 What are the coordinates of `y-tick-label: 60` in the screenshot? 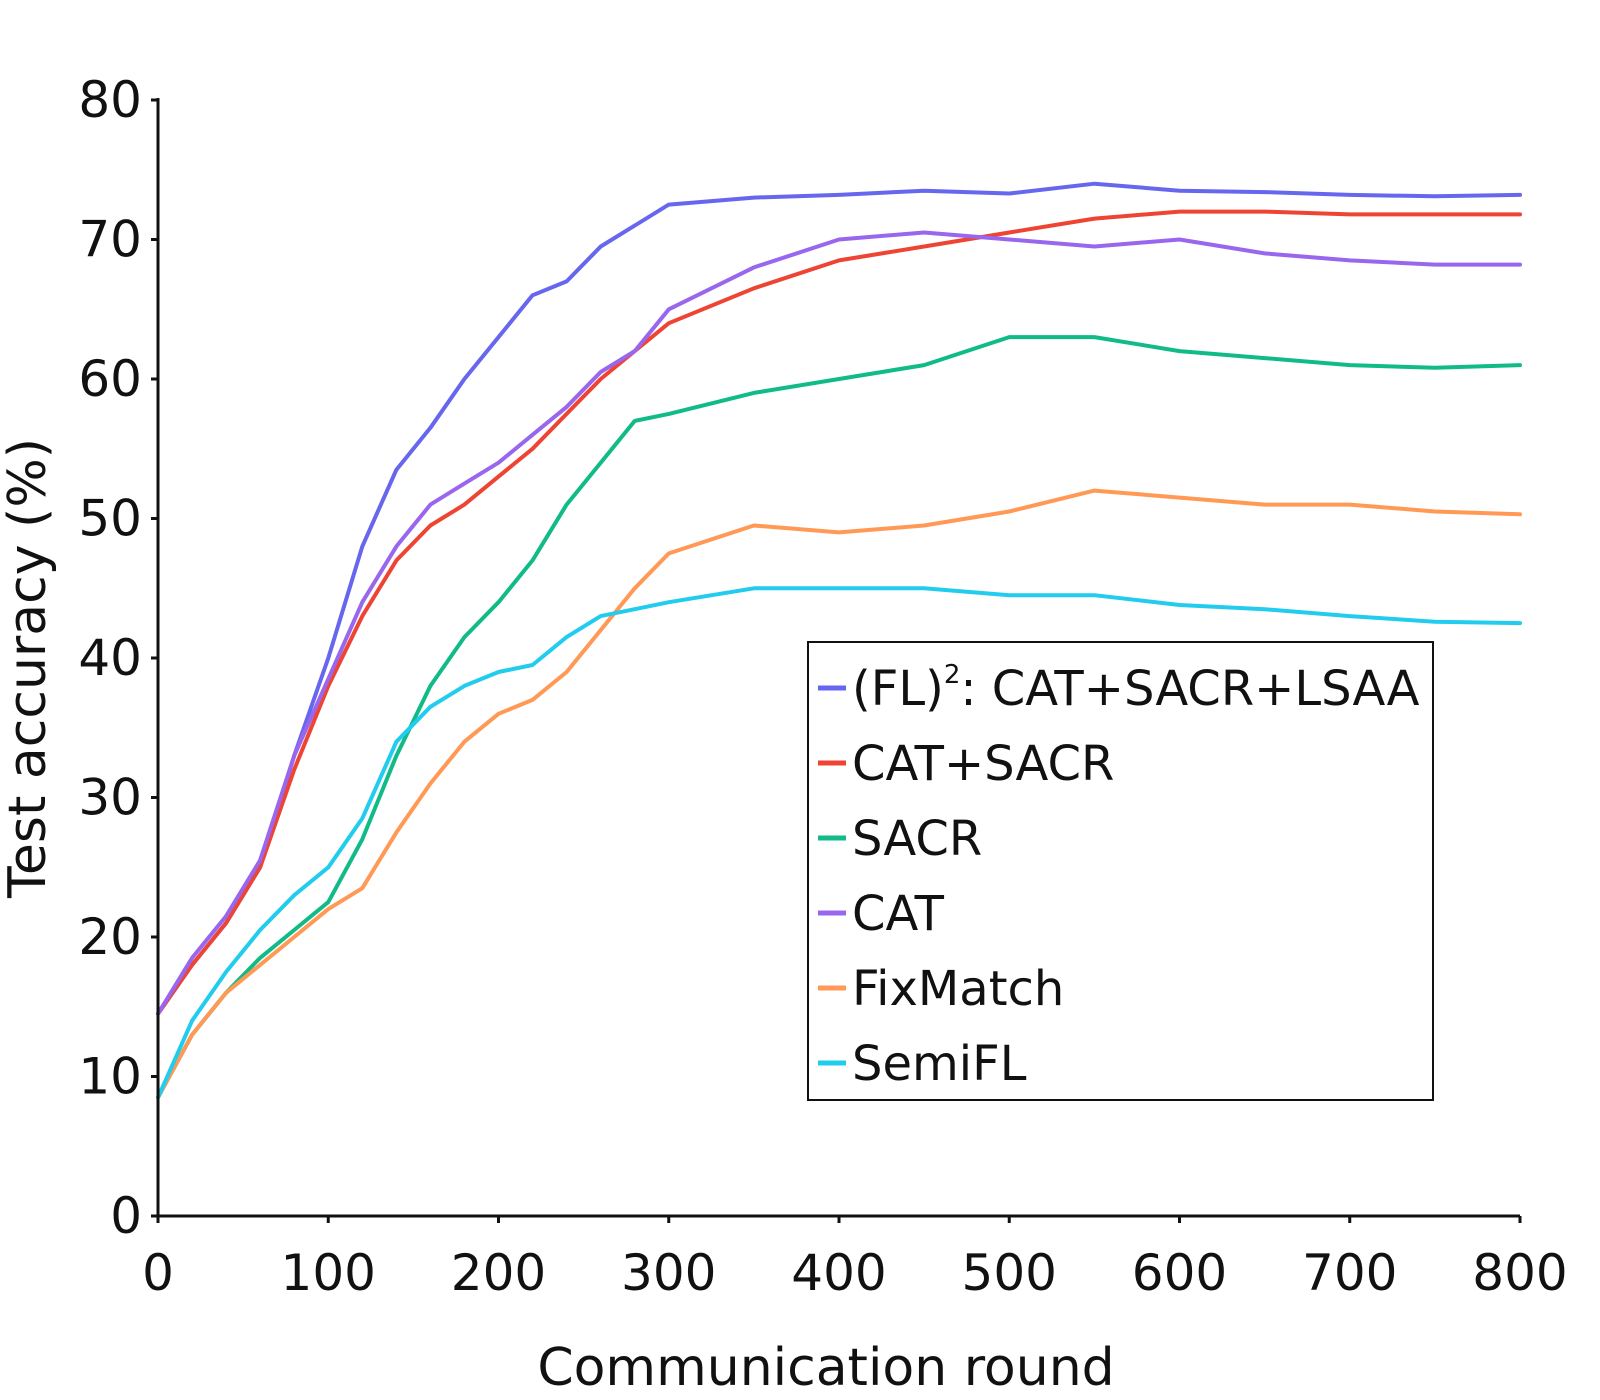 It's located at (110, 379).